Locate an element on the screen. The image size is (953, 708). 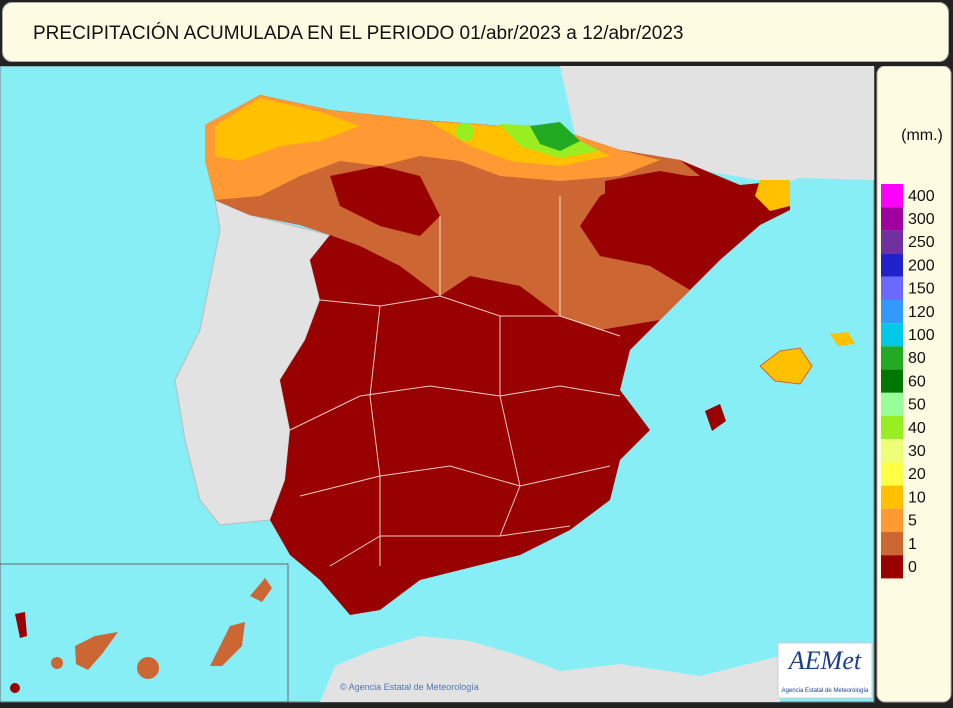
la-palma is located at coordinates (21, 625).